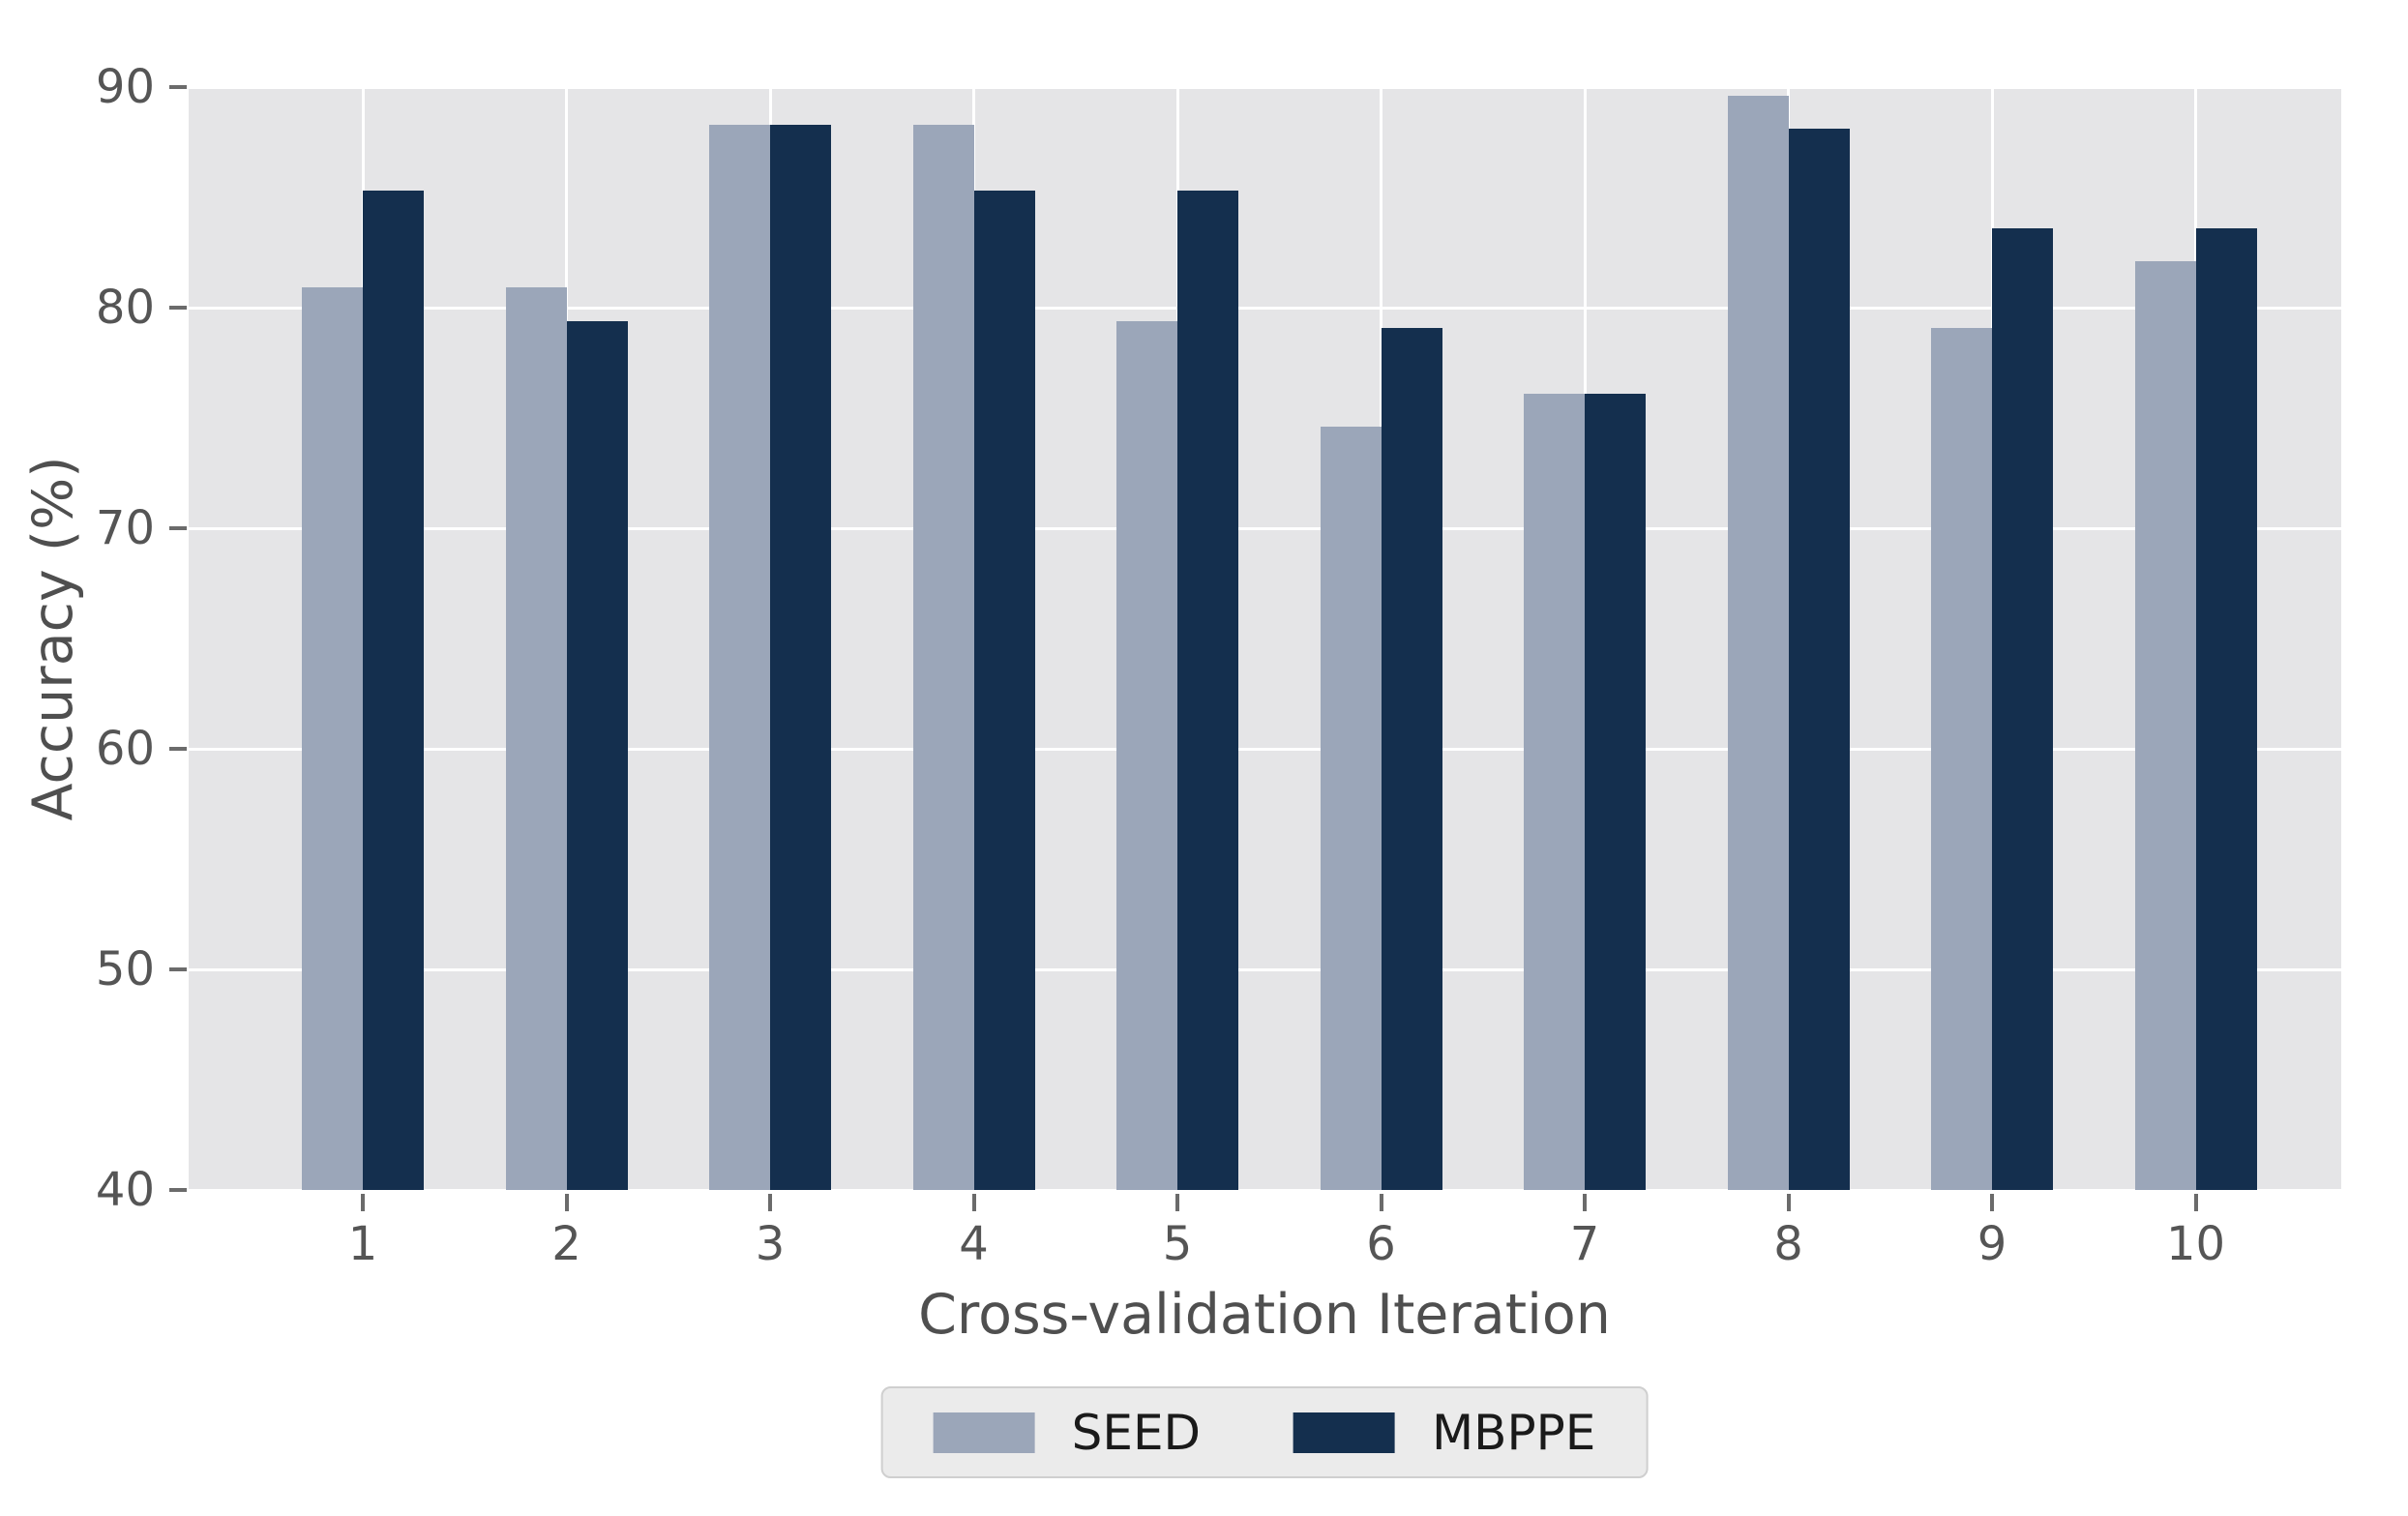  Describe the element at coordinates (1514, 1432) in the screenshot. I see `legend-label-mbppe: MBPPE` at that location.